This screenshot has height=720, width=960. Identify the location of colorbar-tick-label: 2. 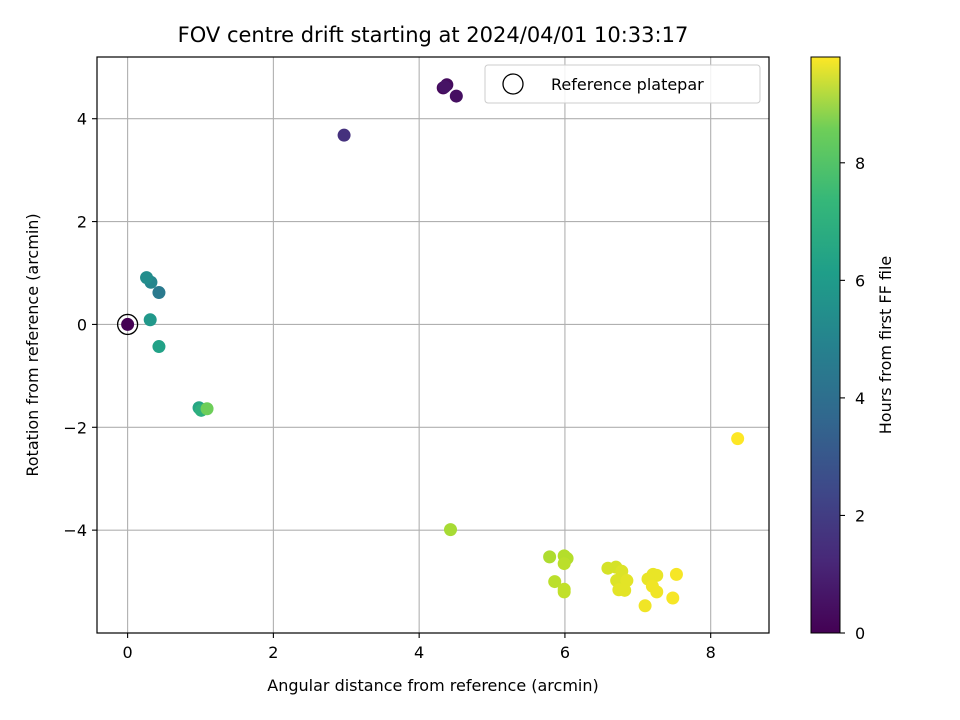
(860, 515).